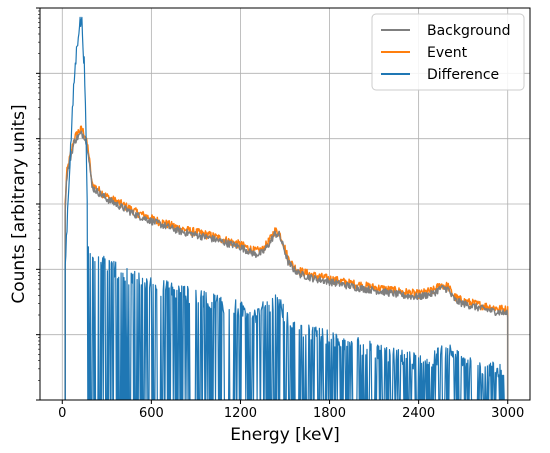 This screenshot has height=453, width=550. What do you see at coordinates (469, 31) in the screenshot?
I see `legend-label-background: Background` at bounding box center [469, 31].